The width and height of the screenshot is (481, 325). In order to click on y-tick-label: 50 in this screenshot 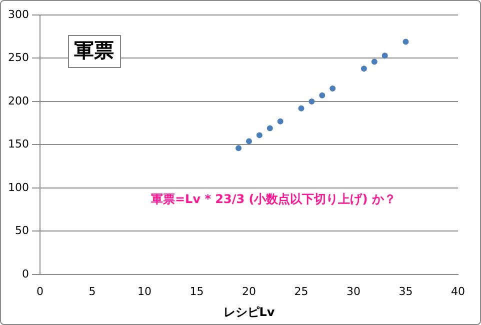, I will do `click(21, 231)`.